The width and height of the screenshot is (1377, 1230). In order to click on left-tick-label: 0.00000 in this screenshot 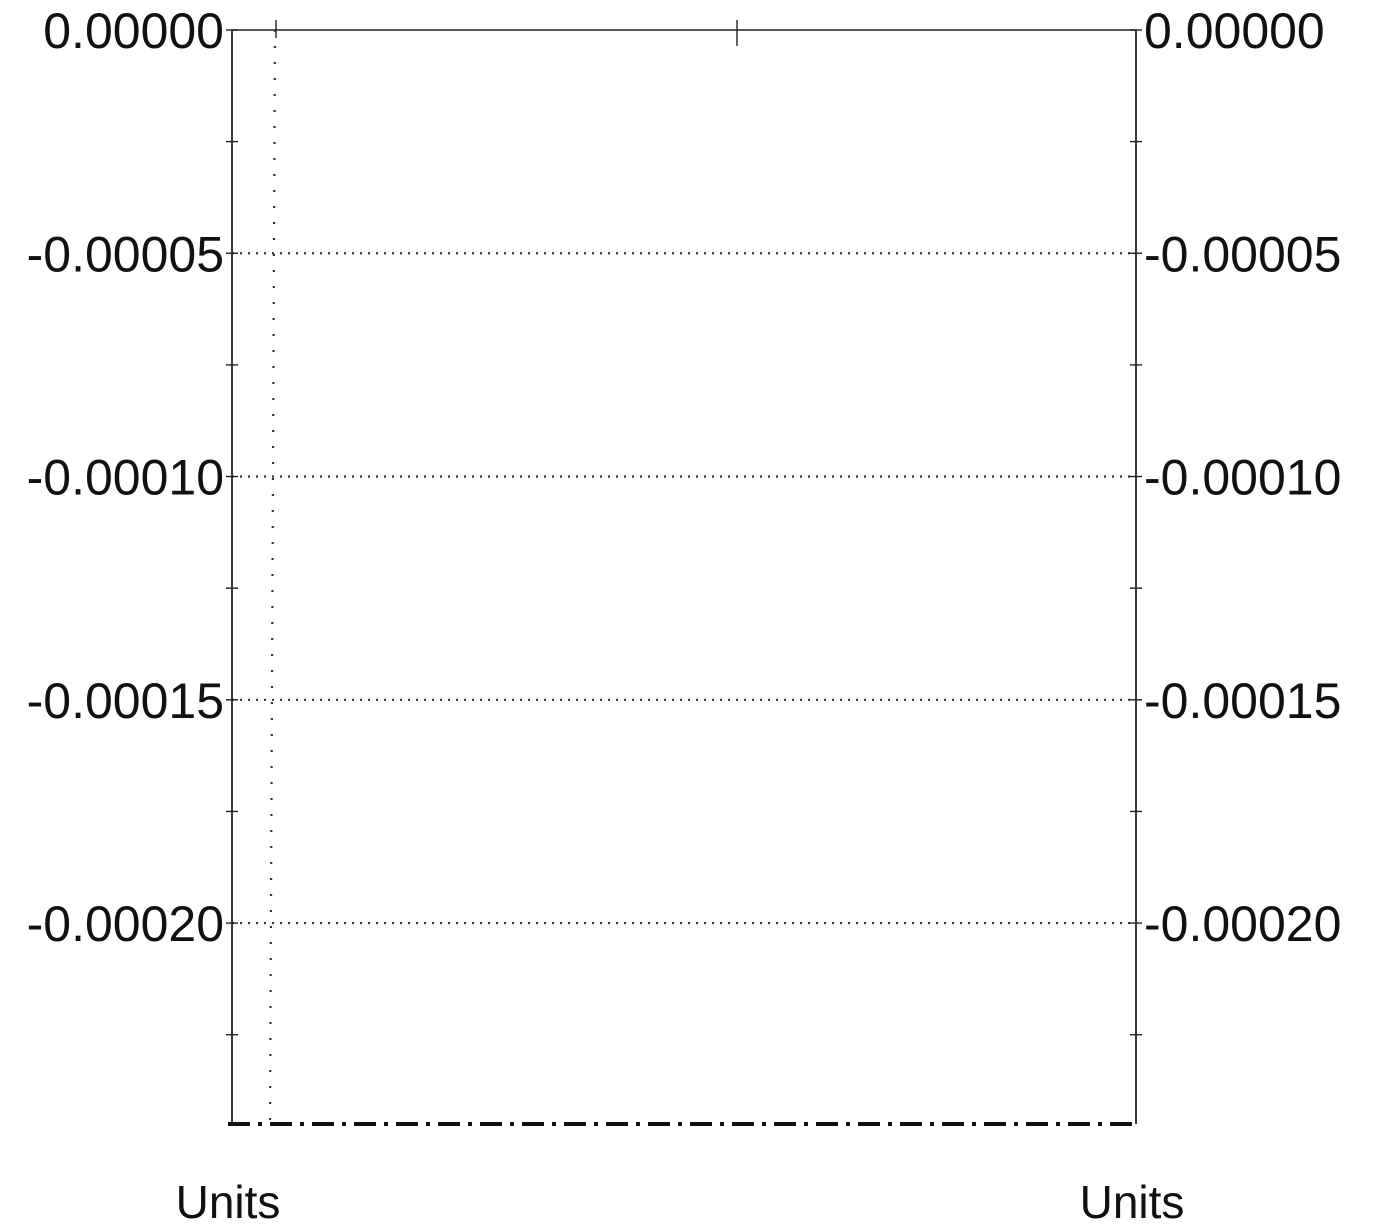, I will do `click(133, 31)`.